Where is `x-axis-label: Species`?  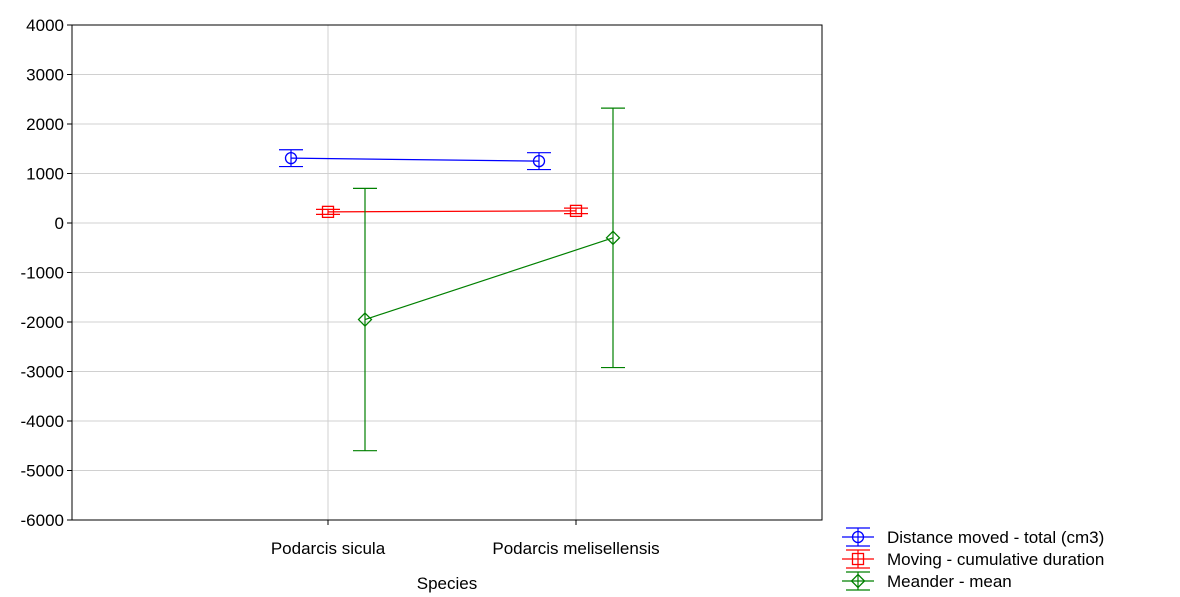
x-axis-label: Species is located at coordinates (447, 583).